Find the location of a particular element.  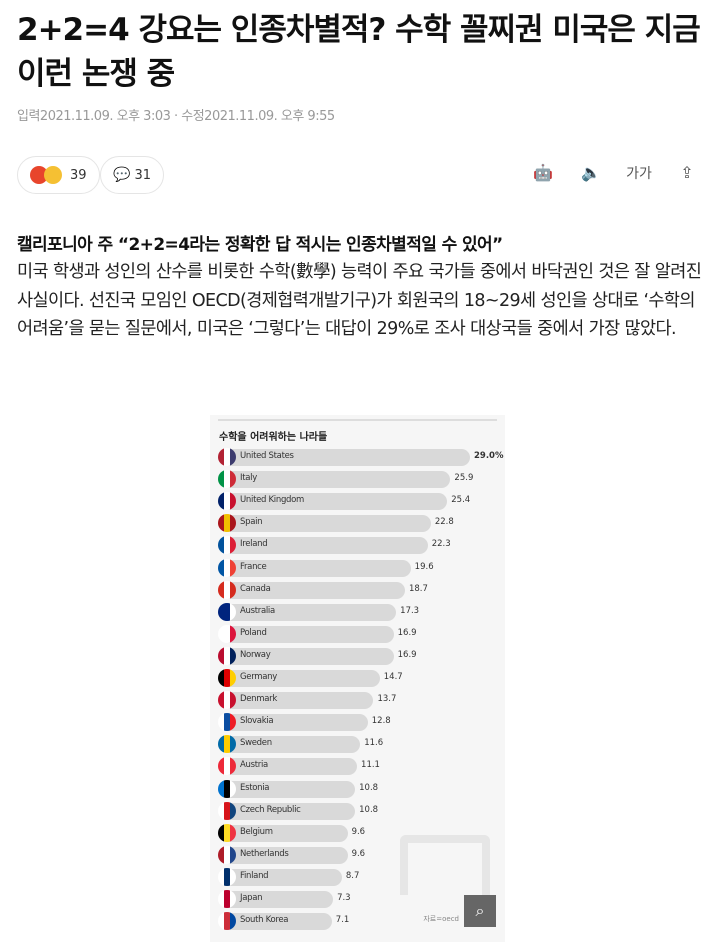

chart-category-label: Czech Republic is located at coordinates (270, 809).